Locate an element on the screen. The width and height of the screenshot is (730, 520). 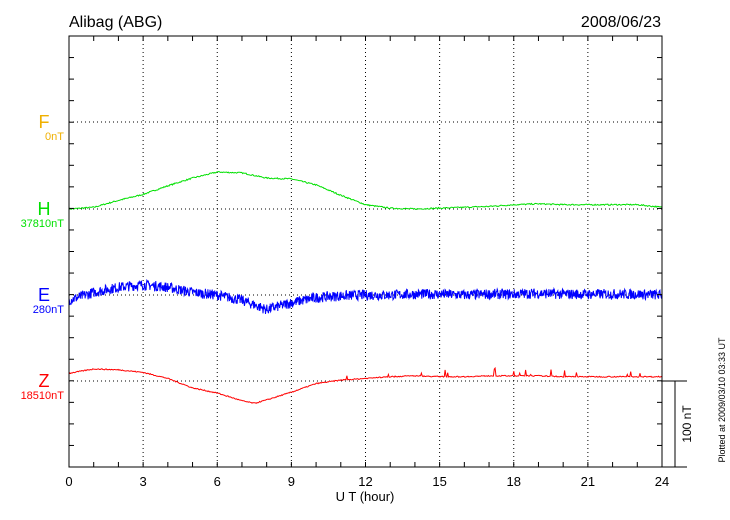
series-line-E is located at coordinates (365, 296).